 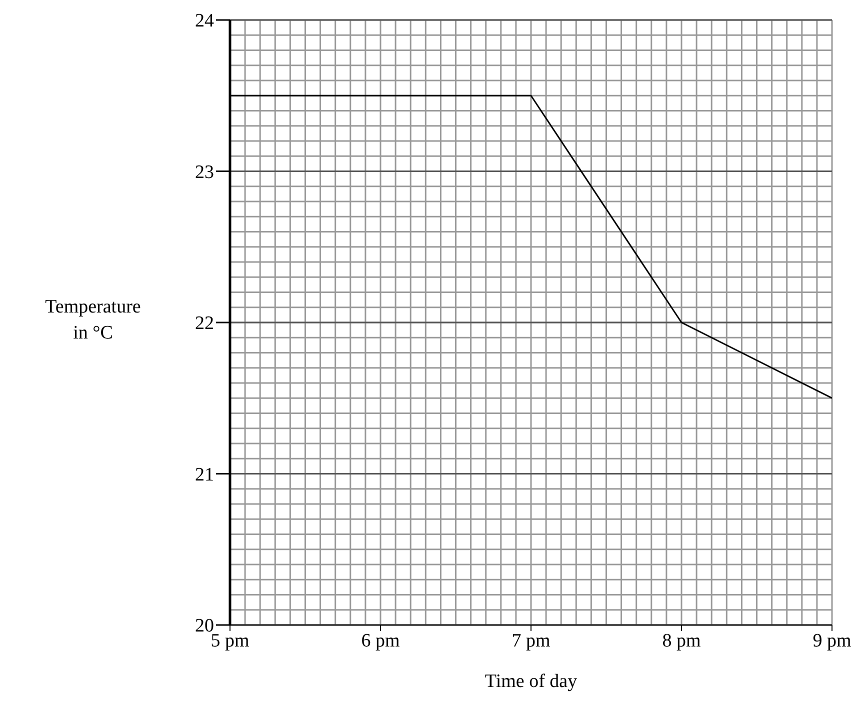 What do you see at coordinates (204, 475) in the screenshot?
I see `y-tick-label: 21` at bounding box center [204, 475].